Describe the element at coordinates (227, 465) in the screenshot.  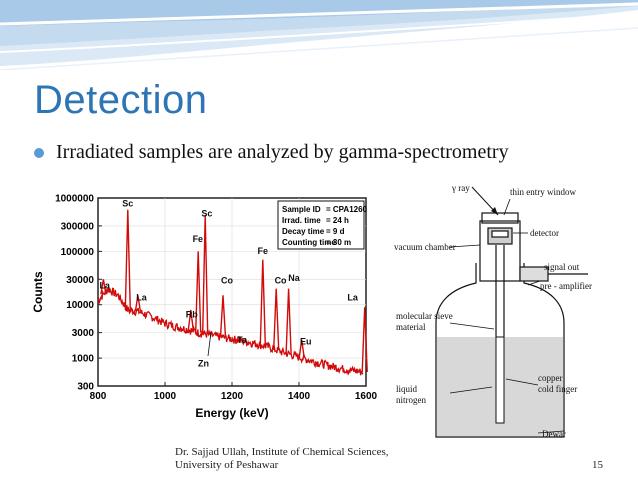
I see `footer-line-2: University of Peshawar` at that location.